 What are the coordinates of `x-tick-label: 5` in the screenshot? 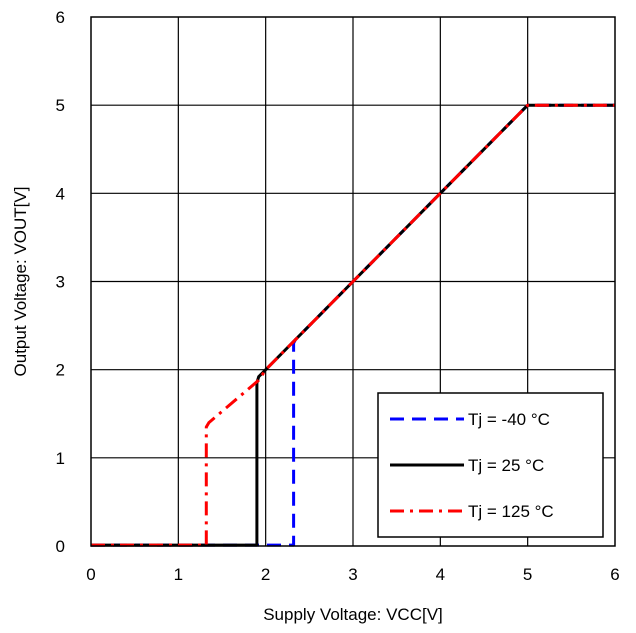 It's located at (527, 574).